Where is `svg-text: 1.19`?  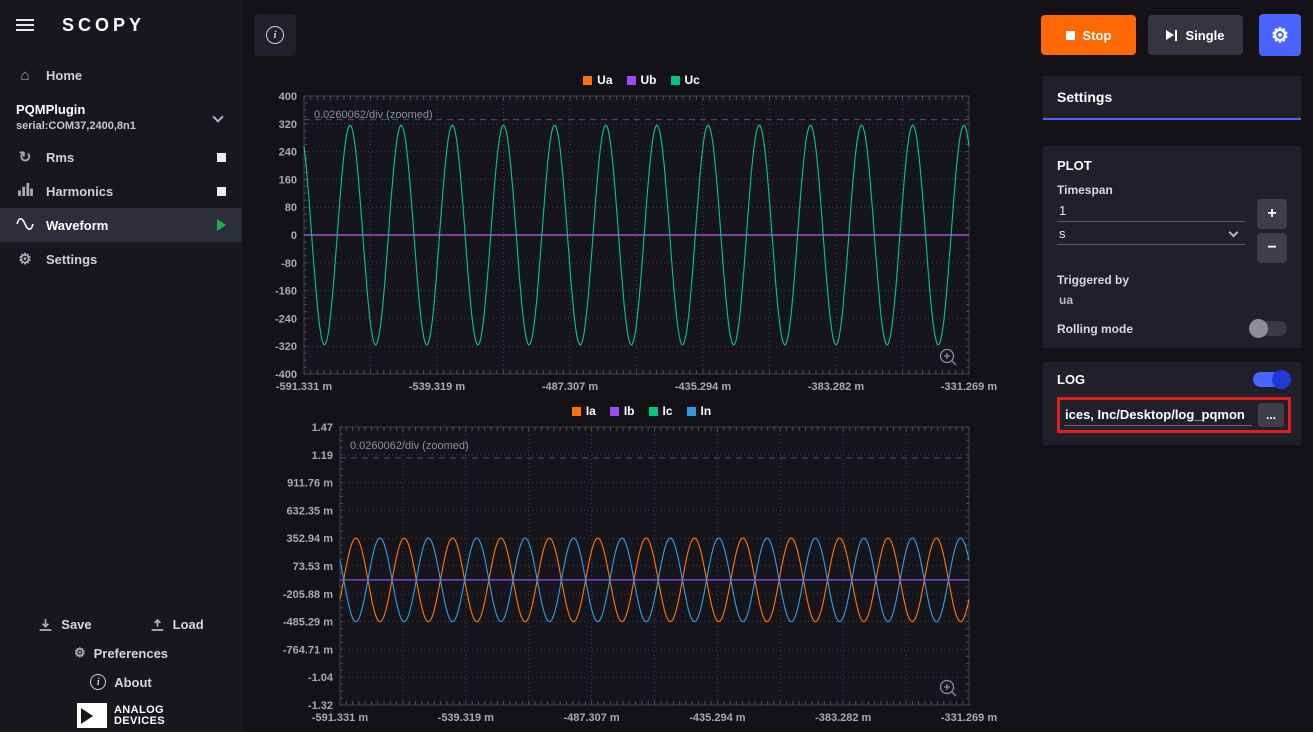 svg-text: 1.19 is located at coordinates (322, 456).